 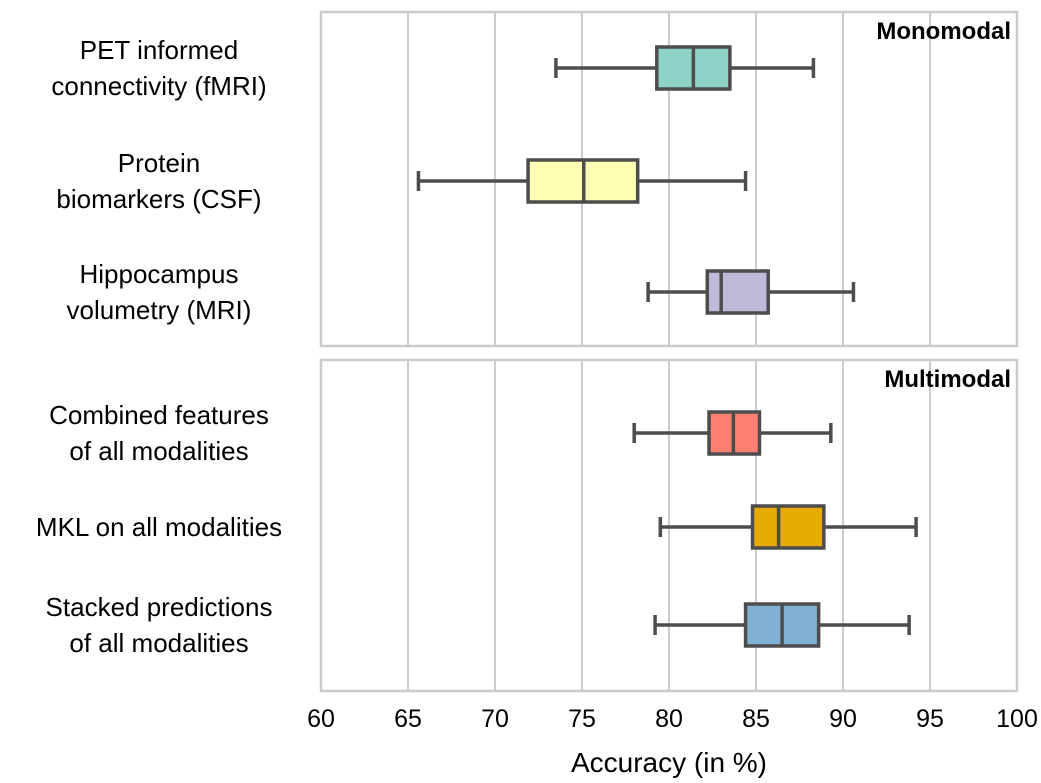 I want to click on x-tick-label: 95, so click(x=930, y=719).